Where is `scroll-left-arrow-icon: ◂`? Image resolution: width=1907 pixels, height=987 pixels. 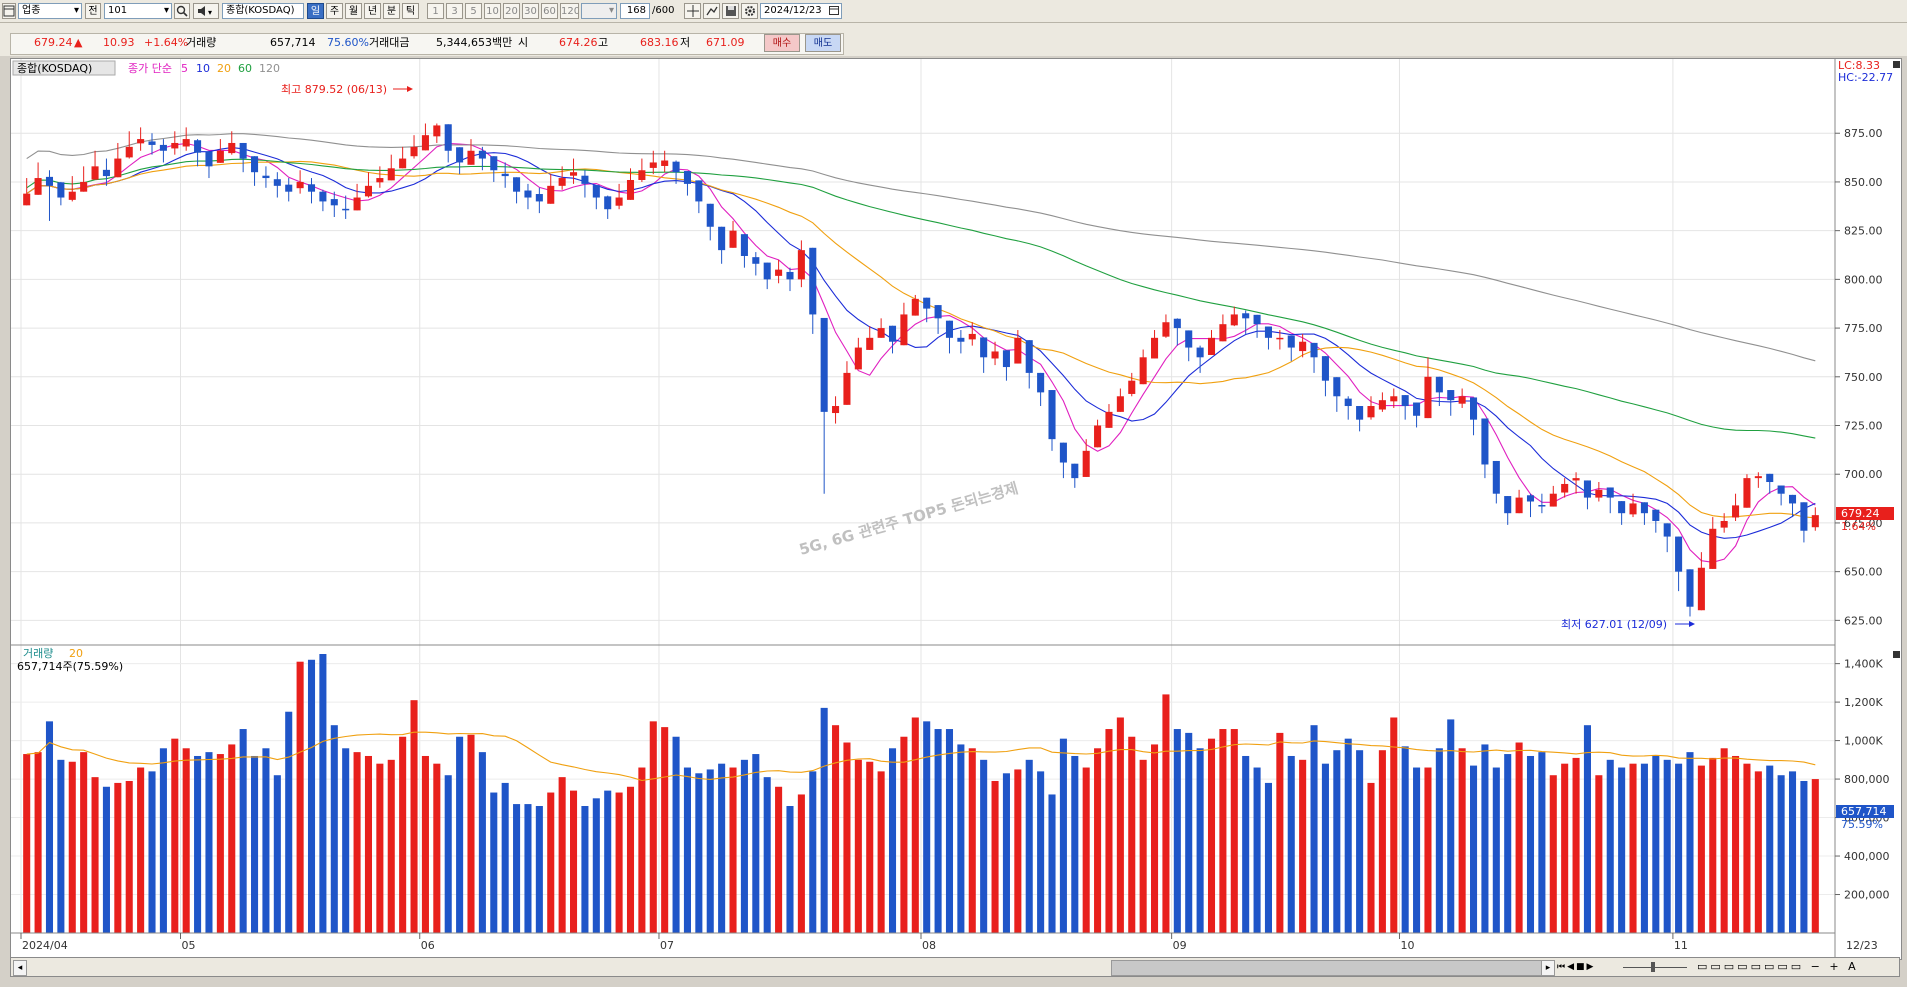
scroll-left-arrow-icon: ◂ is located at coordinates (20, 968).